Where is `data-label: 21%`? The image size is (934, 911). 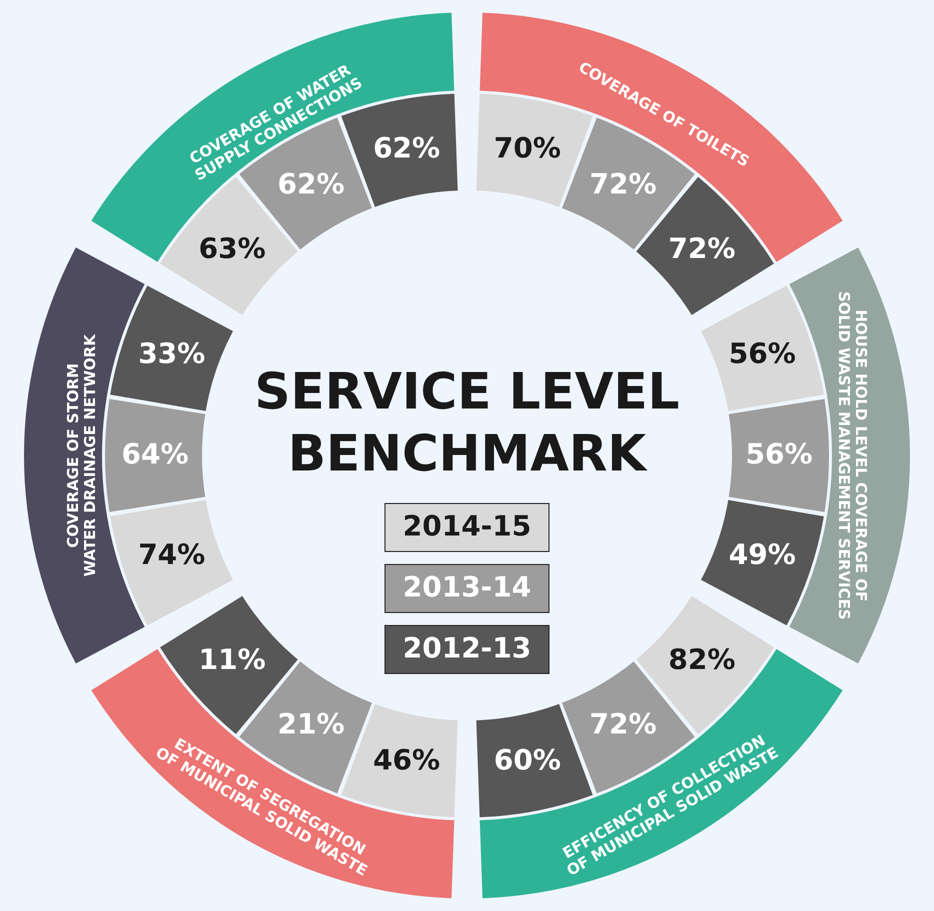 data-label: 21% is located at coordinates (311, 724).